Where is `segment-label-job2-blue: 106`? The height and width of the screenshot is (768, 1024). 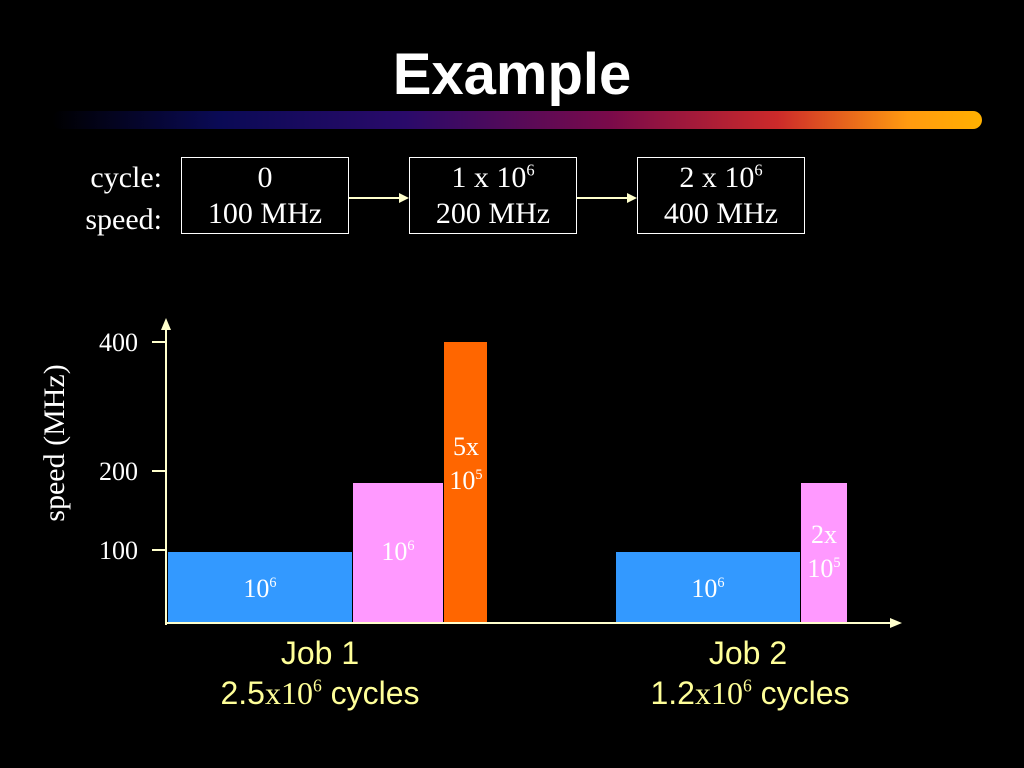 segment-label-job2-blue: 106 is located at coordinates (708, 588).